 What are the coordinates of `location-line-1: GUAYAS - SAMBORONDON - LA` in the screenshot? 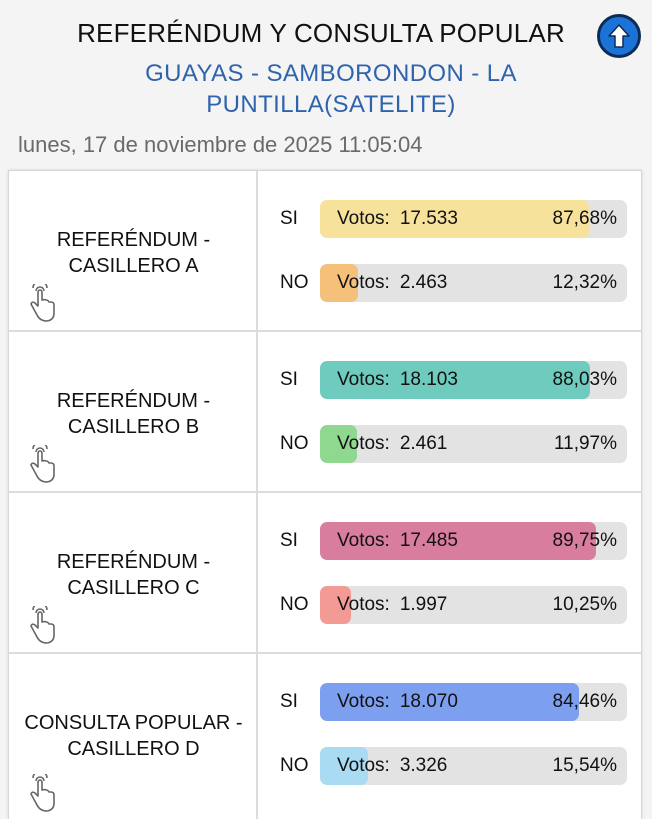 It's located at (331, 73).